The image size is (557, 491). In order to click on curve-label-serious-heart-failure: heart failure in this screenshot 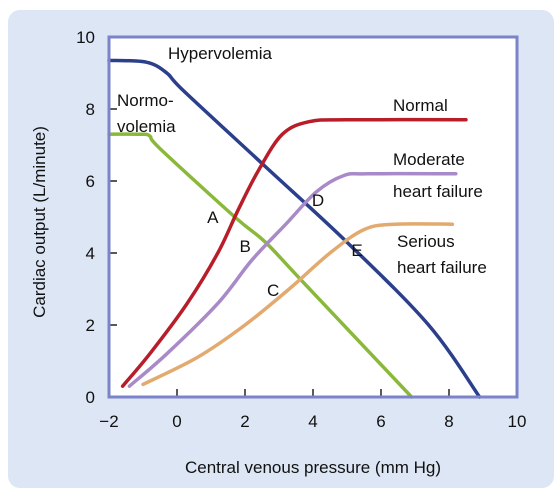, I will do `click(442, 267)`.